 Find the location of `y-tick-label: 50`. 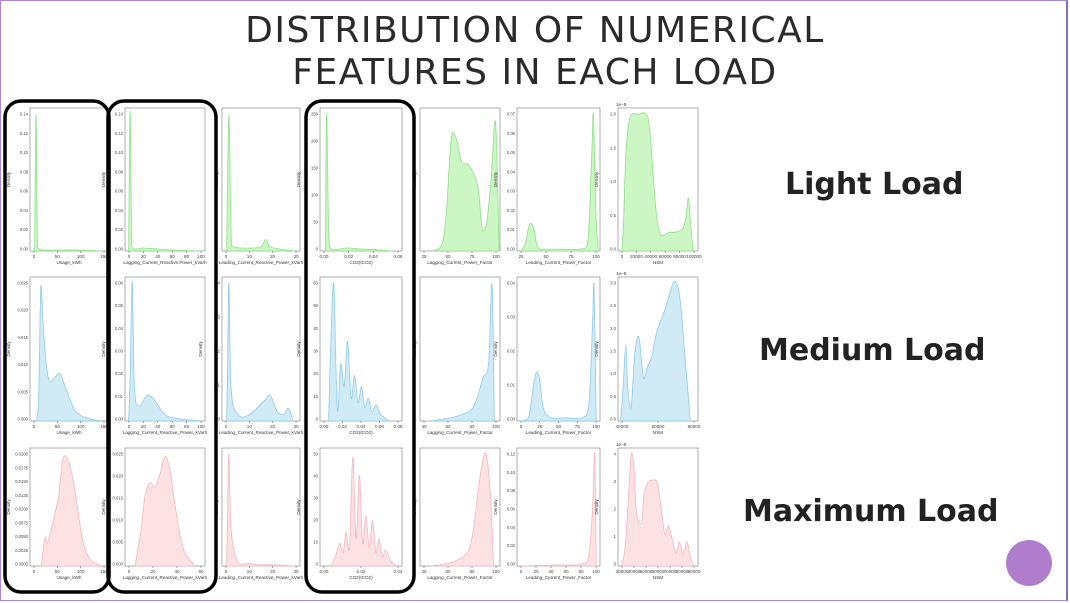

y-tick-label: 50 is located at coordinates (315, 222).